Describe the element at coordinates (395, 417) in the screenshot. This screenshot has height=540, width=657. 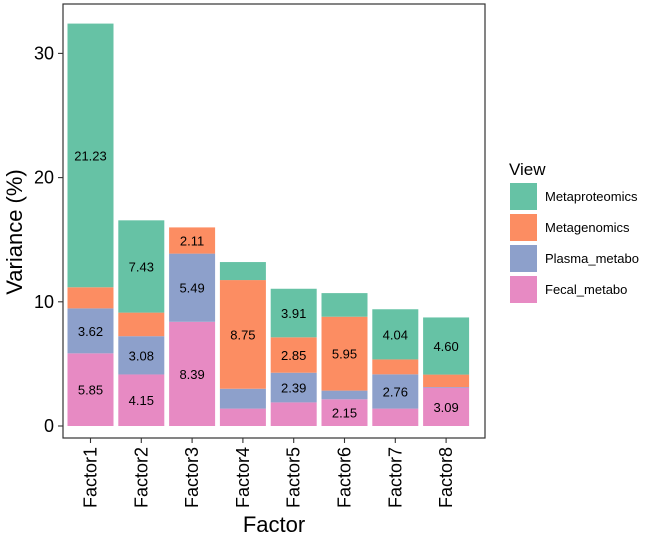
I see `bar-segment-fecal-metabo-factor7` at that location.